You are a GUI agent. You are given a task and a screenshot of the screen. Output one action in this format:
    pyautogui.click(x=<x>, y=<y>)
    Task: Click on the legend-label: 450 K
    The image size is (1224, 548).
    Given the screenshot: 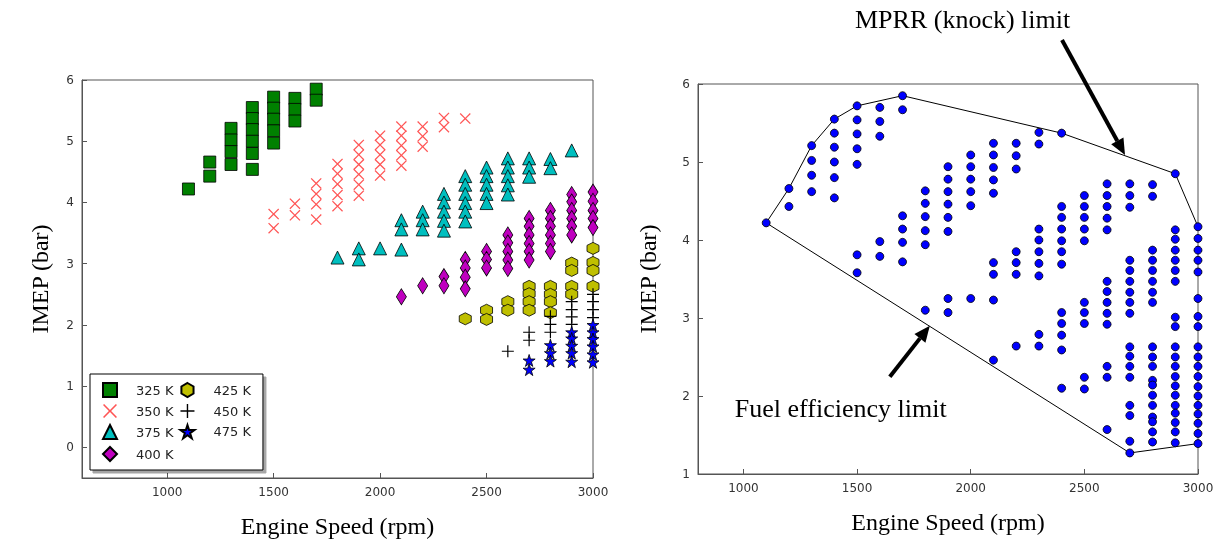 What is the action you would take?
    pyautogui.click(x=232, y=411)
    